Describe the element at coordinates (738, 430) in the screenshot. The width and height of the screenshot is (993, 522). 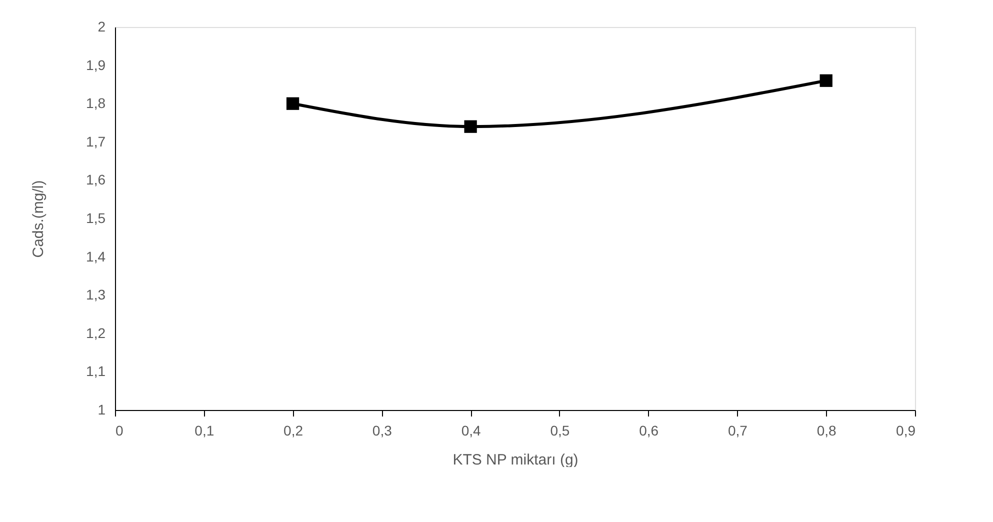
I see `x-tick-label: 0,7` at that location.